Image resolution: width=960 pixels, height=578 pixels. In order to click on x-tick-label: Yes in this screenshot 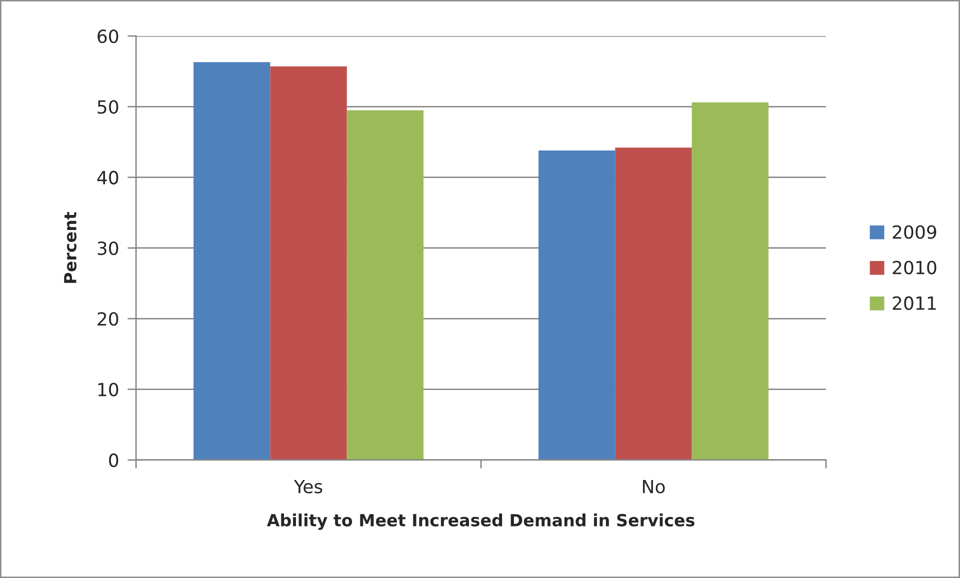, I will do `click(308, 487)`.